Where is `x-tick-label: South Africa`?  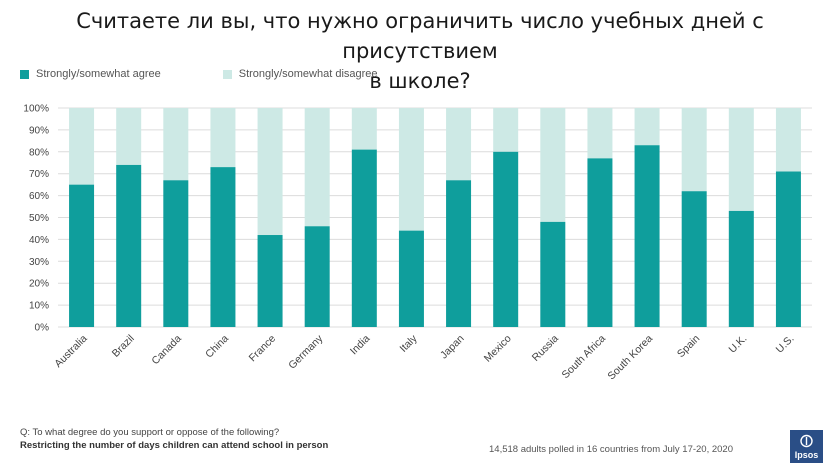 x-tick-label: South Africa is located at coordinates (584, 357).